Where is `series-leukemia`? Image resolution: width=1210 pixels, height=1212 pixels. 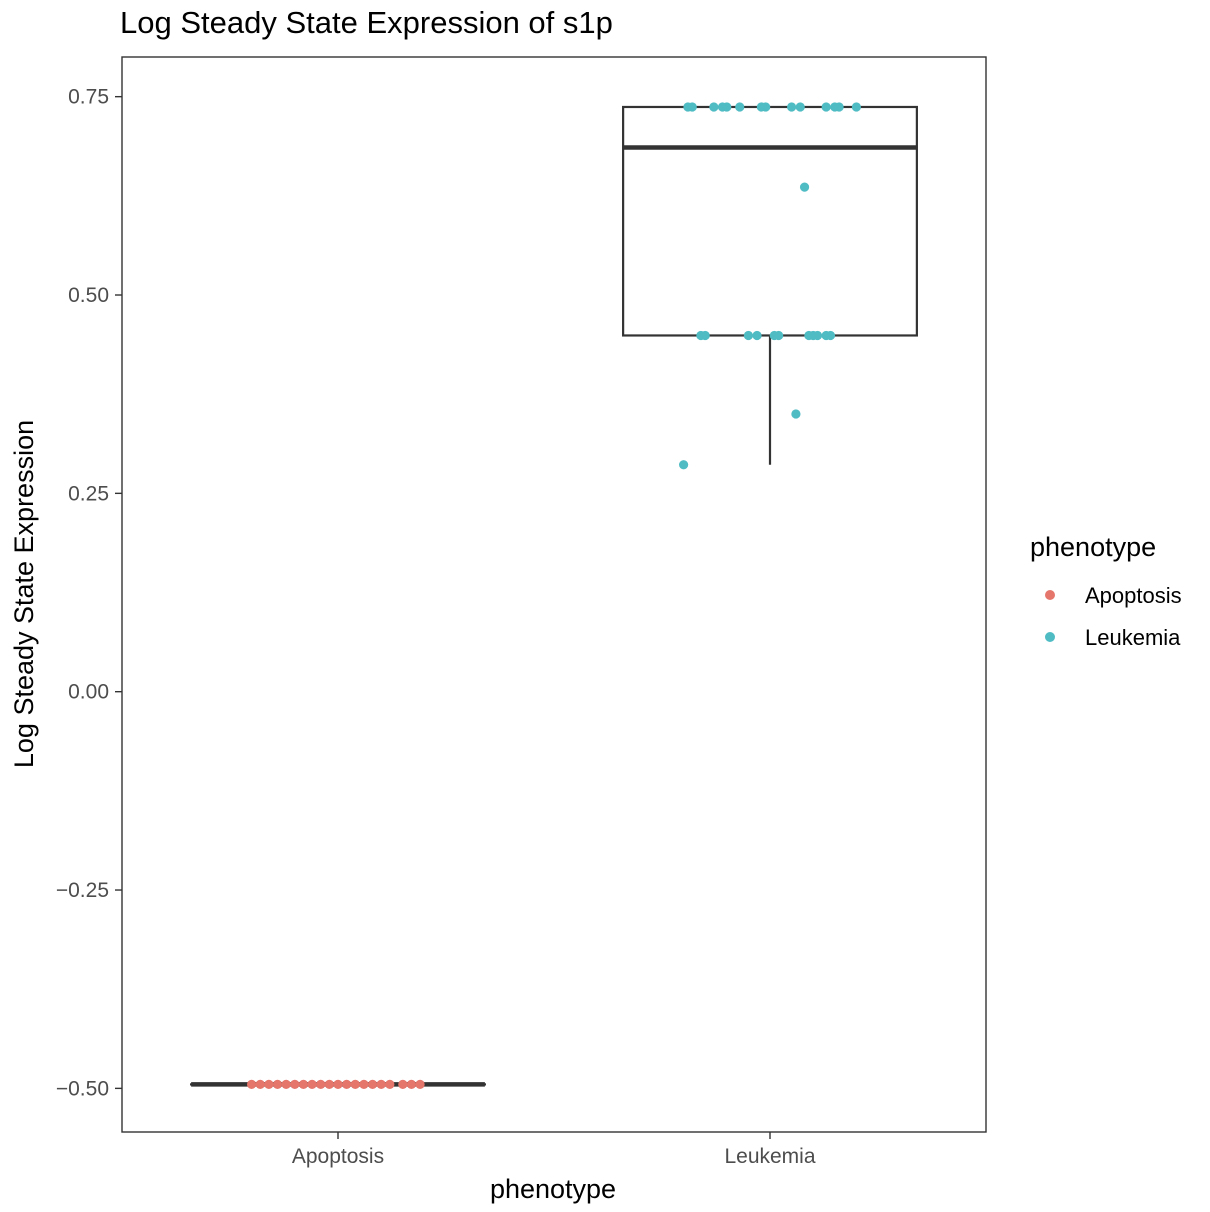 series-leukemia is located at coordinates (770, 286).